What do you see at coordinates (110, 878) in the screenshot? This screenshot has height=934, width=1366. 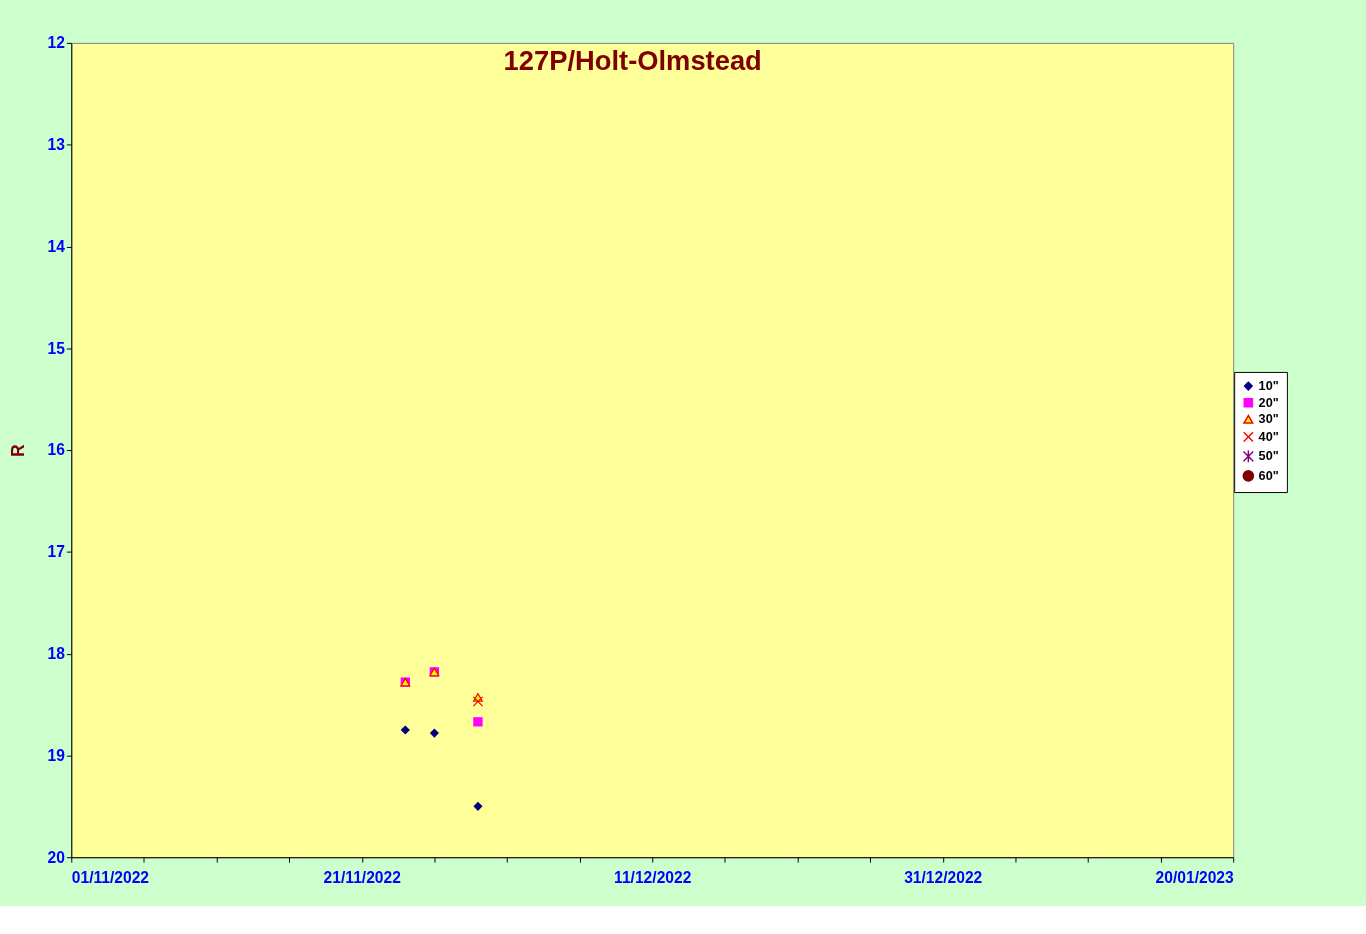 I see `x-tick-label: 01/11/2022` at bounding box center [110, 878].